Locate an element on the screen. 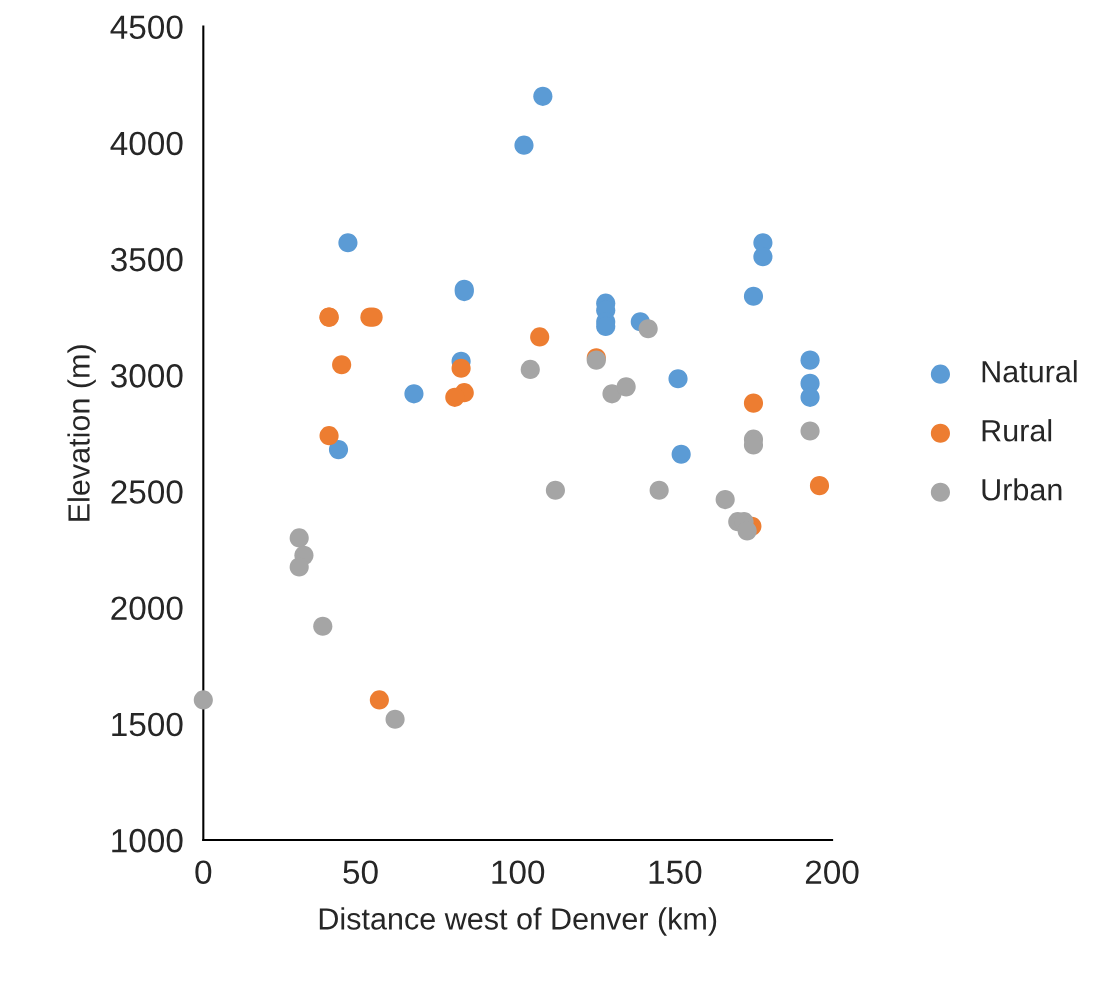 This screenshot has width=1105, height=986. y-tick-label: 3500 is located at coordinates (147, 259).